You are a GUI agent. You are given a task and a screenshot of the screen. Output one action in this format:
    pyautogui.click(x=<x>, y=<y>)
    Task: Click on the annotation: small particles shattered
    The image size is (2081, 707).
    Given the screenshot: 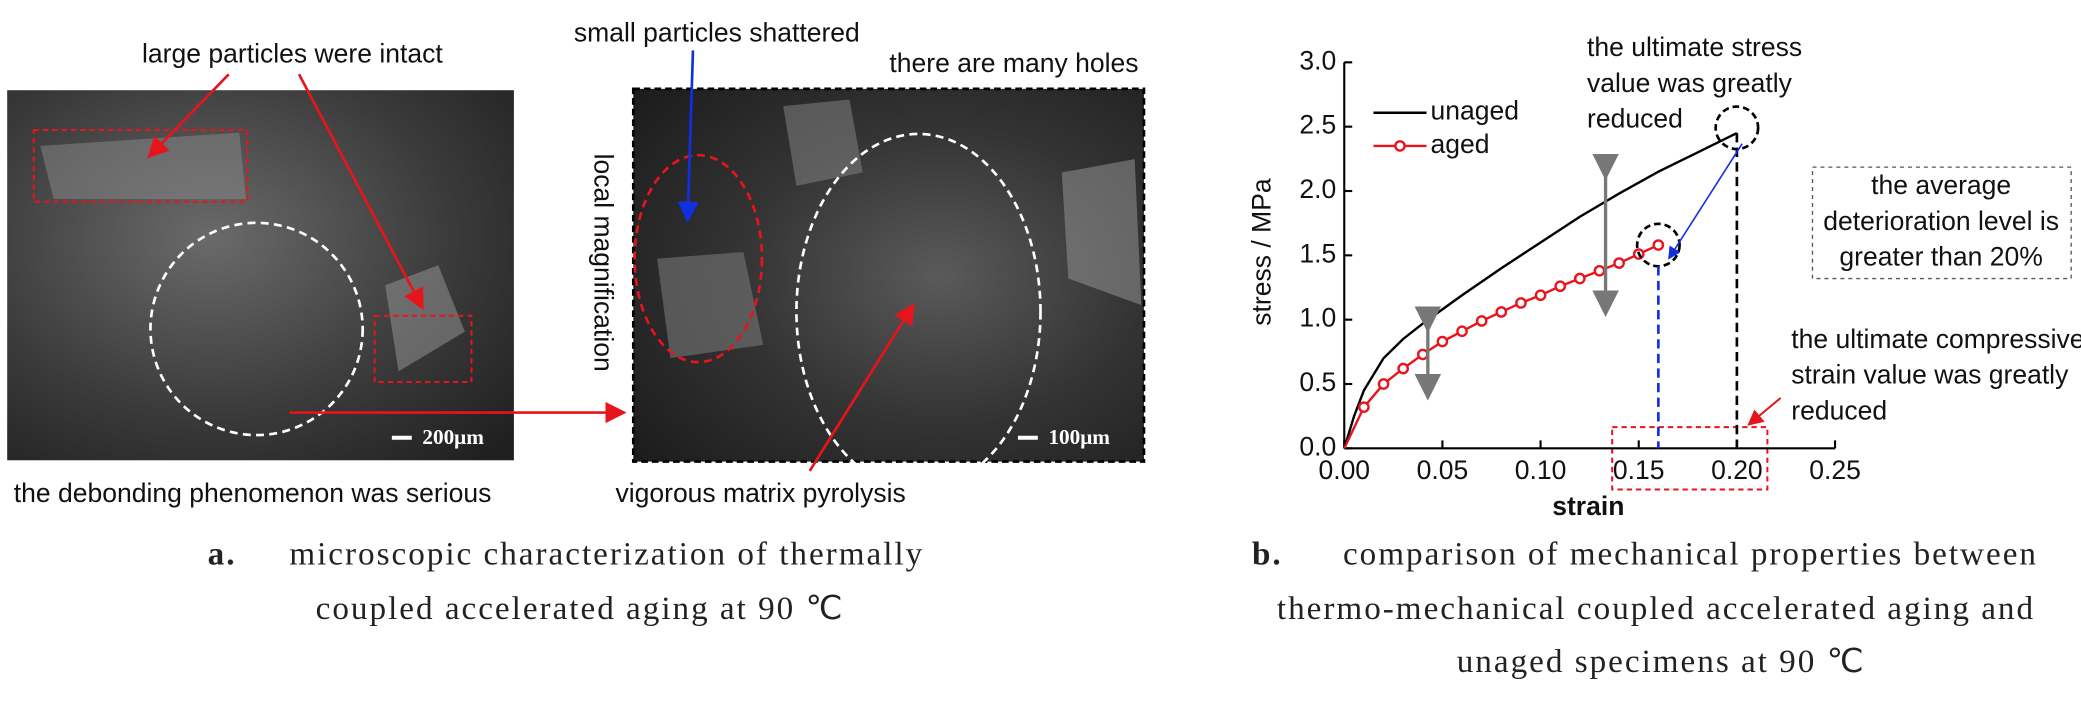 What is the action you would take?
    pyautogui.click(x=717, y=32)
    